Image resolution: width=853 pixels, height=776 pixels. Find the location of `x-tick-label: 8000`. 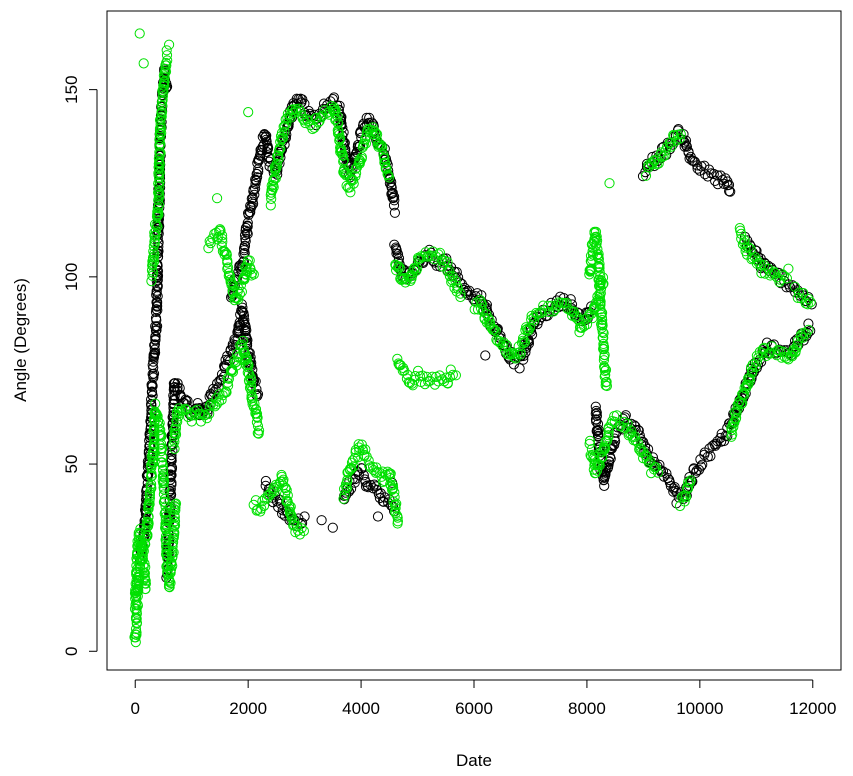

x-tick-label: 8000 is located at coordinates (587, 708).